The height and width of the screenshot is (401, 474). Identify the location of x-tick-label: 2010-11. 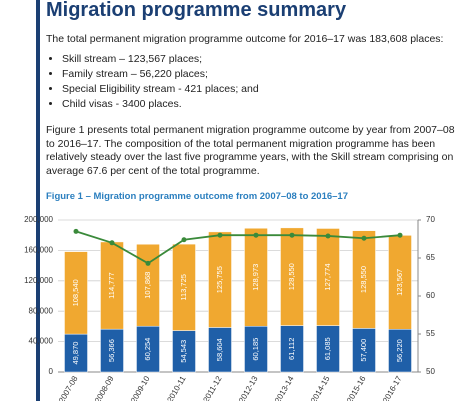
(176, 387).